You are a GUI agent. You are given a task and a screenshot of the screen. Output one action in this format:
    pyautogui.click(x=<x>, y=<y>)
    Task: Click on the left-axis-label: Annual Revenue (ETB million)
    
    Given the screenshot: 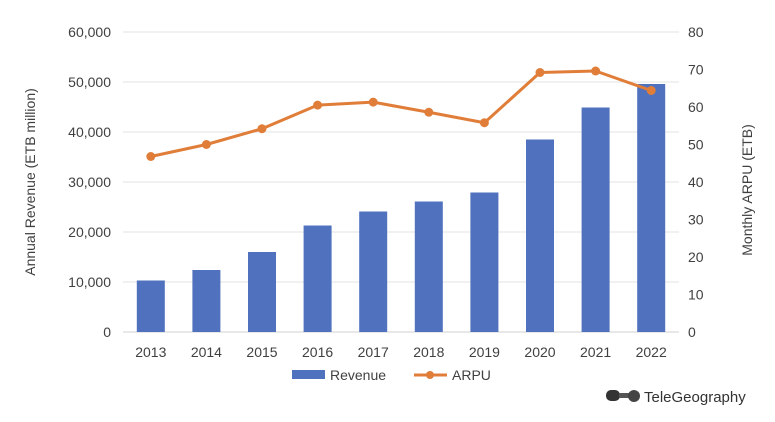 What is the action you would take?
    pyautogui.click(x=30, y=182)
    